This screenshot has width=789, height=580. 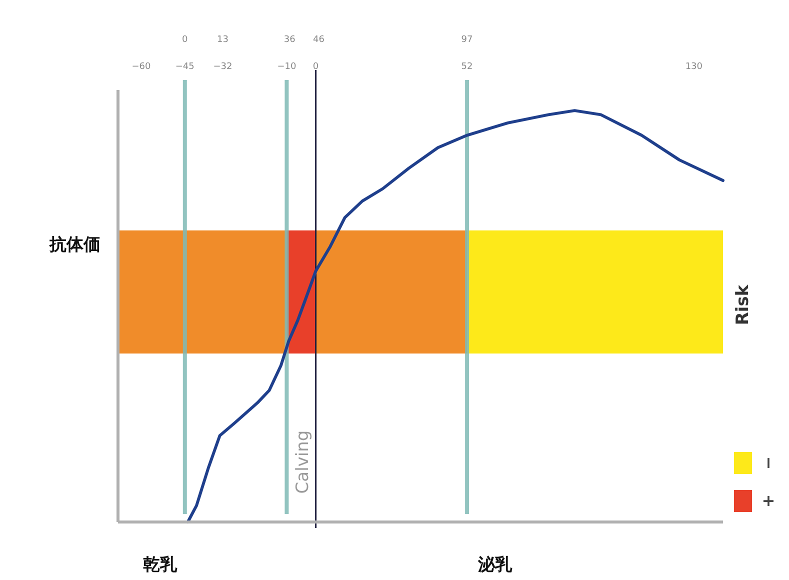 What do you see at coordinates (495, 565) in the screenshot?
I see `text: 泌乳` at bounding box center [495, 565].